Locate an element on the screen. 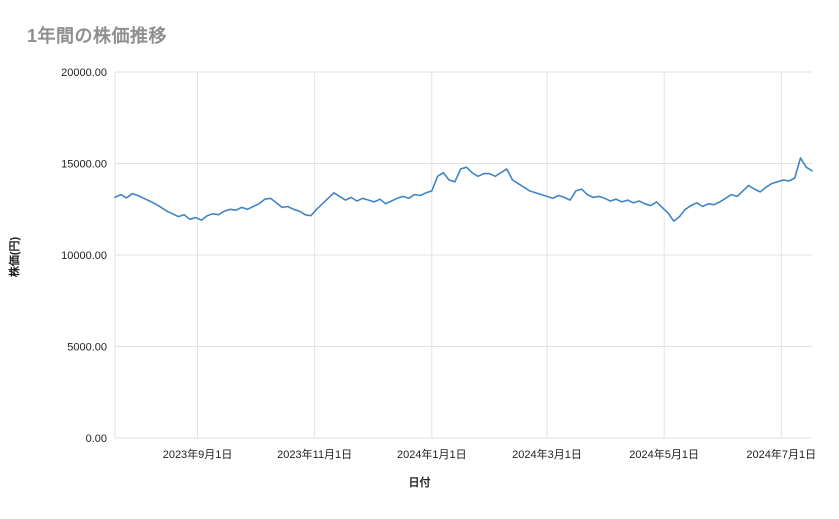 This screenshot has width=839, height=519. x-tick-label: 2024年7月1日 is located at coordinates (781, 454).